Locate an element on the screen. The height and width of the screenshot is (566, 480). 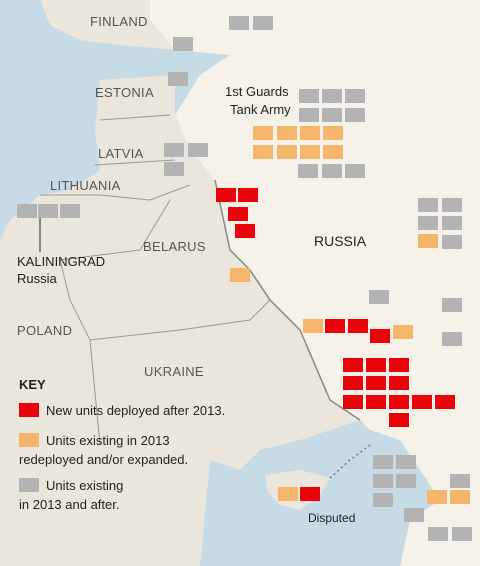
country-label: BELARUS is located at coordinates (174, 246).